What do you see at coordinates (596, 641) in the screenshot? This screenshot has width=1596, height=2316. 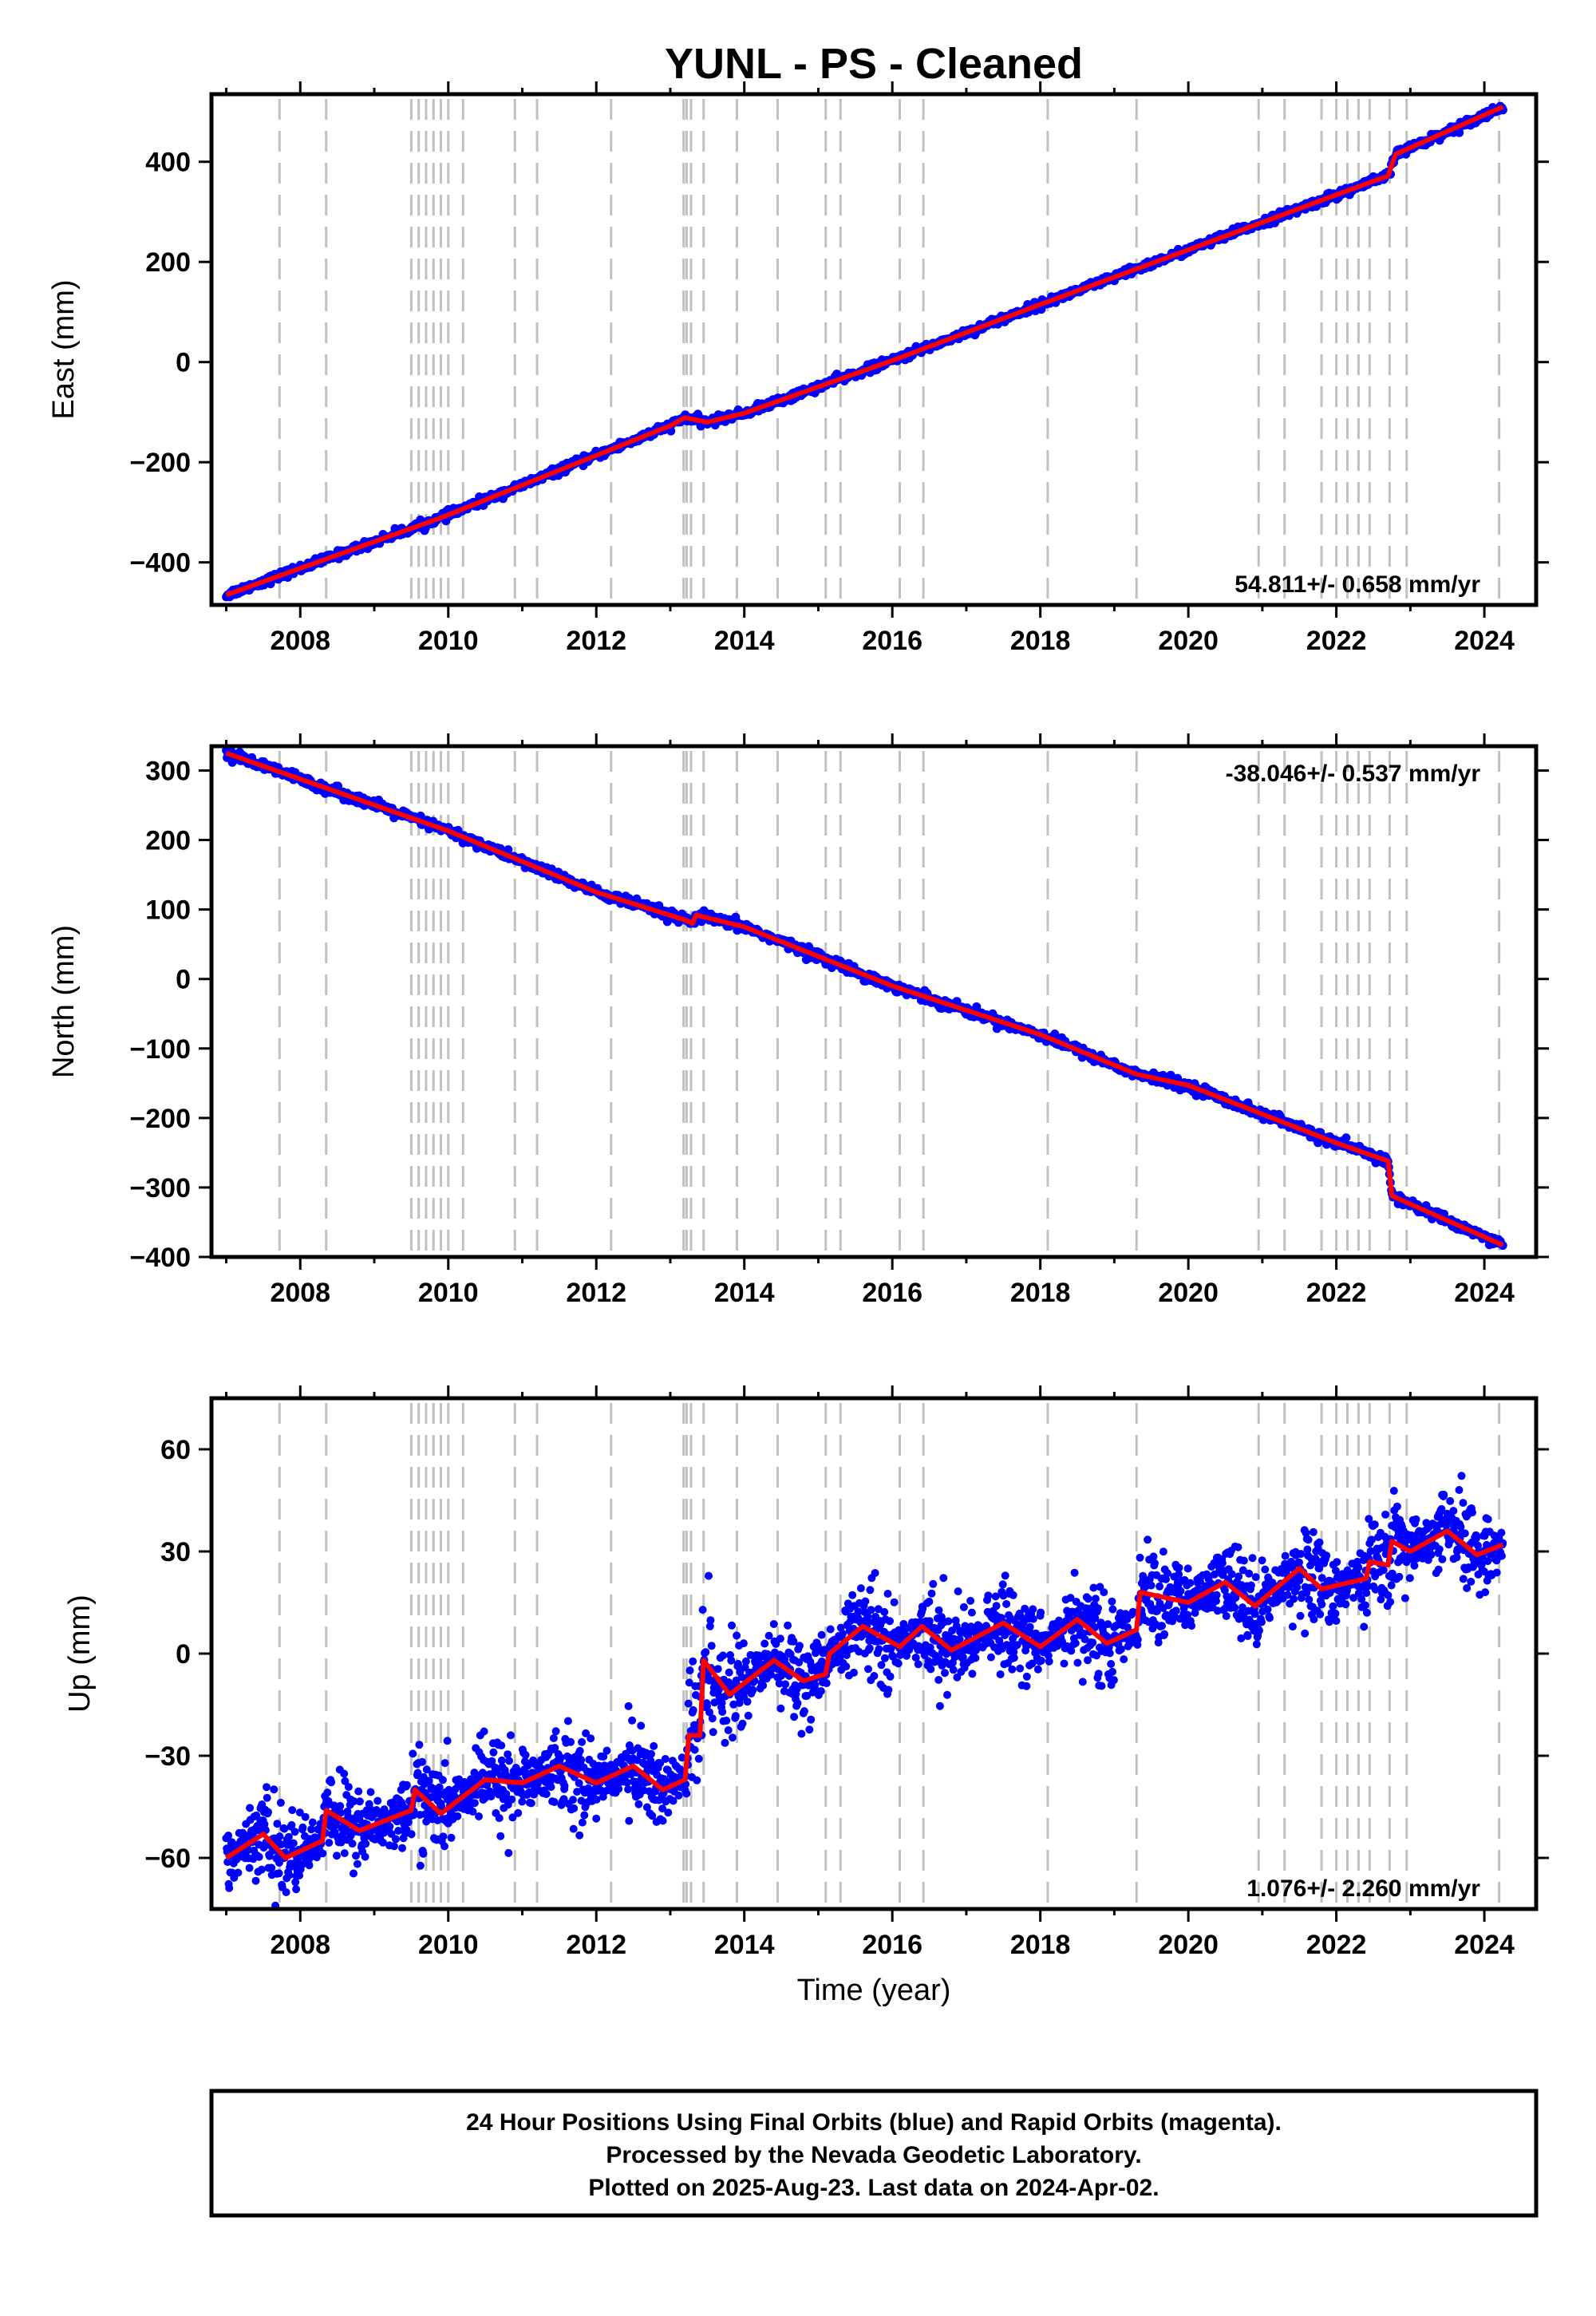 I see `x-tick-label: 2012` at bounding box center [596, 641].